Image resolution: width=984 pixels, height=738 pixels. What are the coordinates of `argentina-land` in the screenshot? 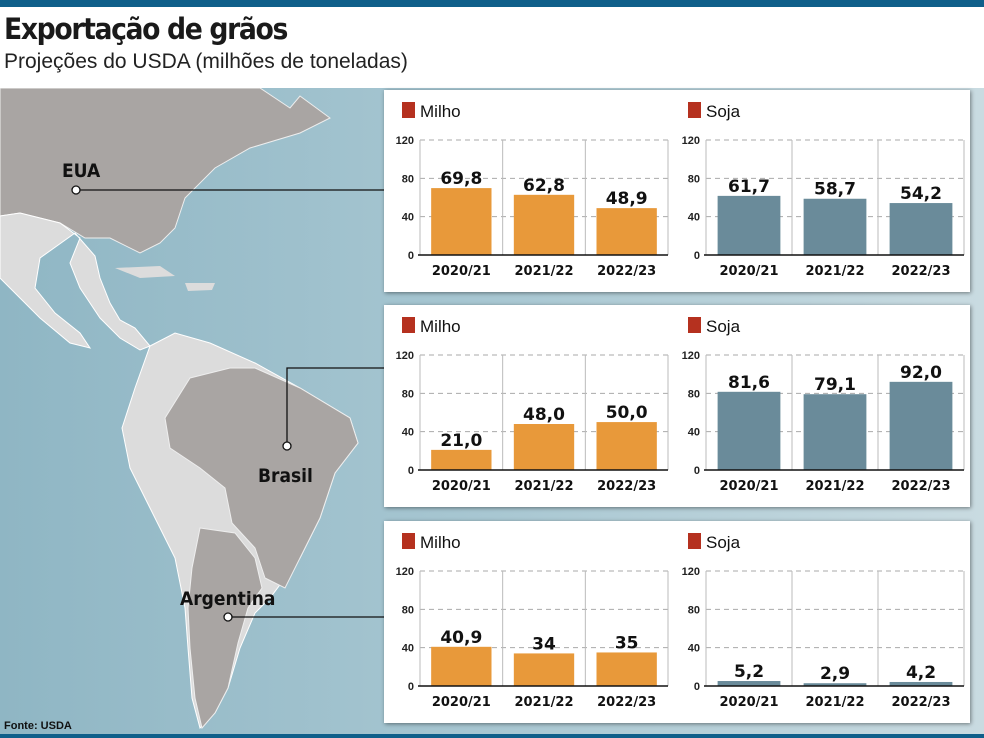 It's located at (225, 628).